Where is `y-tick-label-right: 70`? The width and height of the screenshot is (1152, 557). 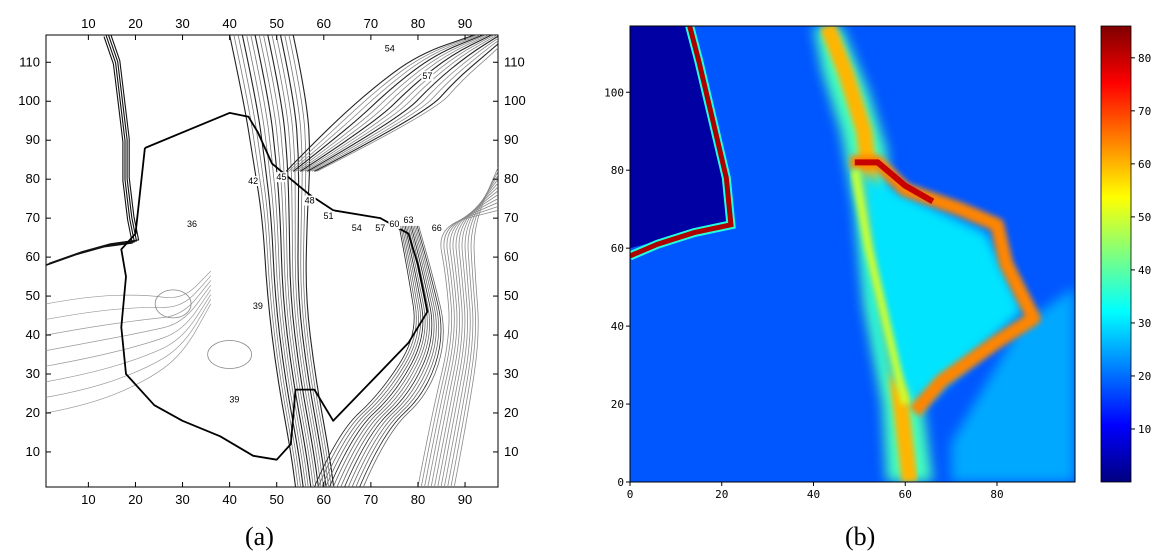
y-tick-label-right: 70 is located at coordinates (511, 217).